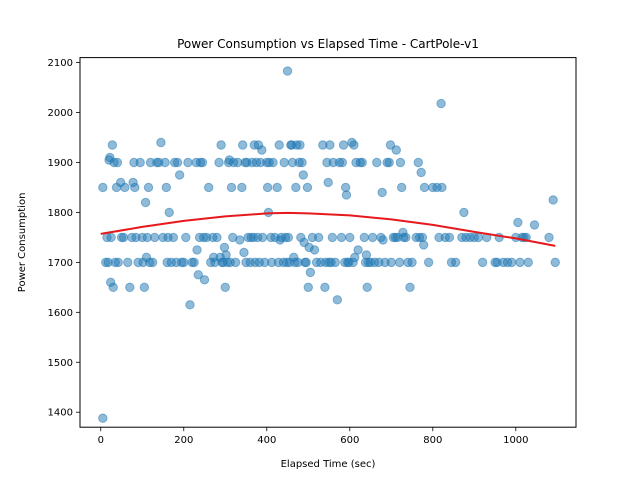 The width and height of the screenshot is (640, 480). Describe the element at coordinates (60, 113) in the screenshot. I see `y-tick-label-2000: 2000` at that location.